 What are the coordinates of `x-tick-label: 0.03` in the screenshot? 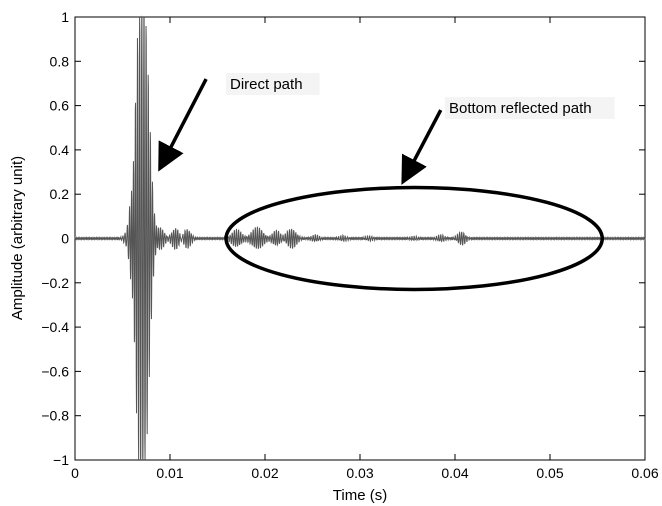 It's located at (359, 473).